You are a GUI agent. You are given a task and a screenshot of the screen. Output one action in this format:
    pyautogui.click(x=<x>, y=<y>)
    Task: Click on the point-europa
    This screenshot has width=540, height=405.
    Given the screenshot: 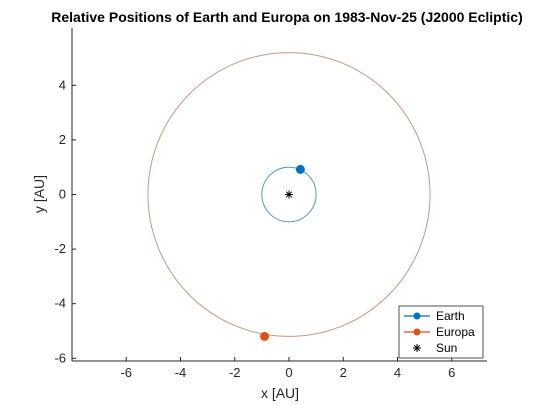 What is the action you would take?
    pyautogui.click(x=265, y=336)
    